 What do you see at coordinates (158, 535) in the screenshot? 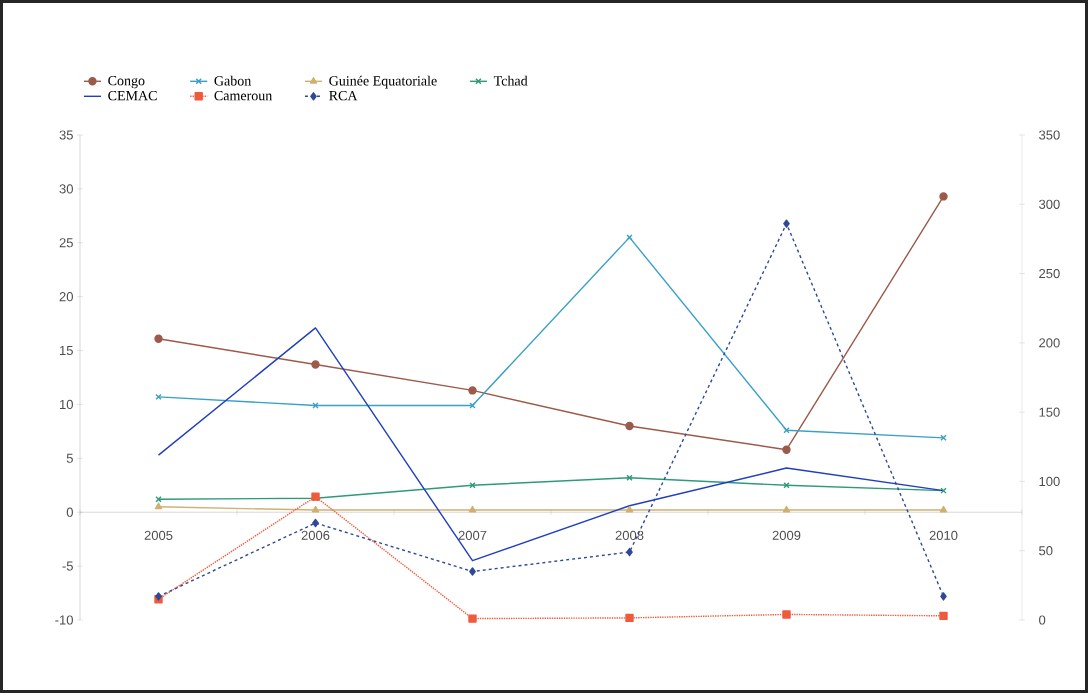
I see `x-tick-label: 2005` at bounding box center [158, 535].